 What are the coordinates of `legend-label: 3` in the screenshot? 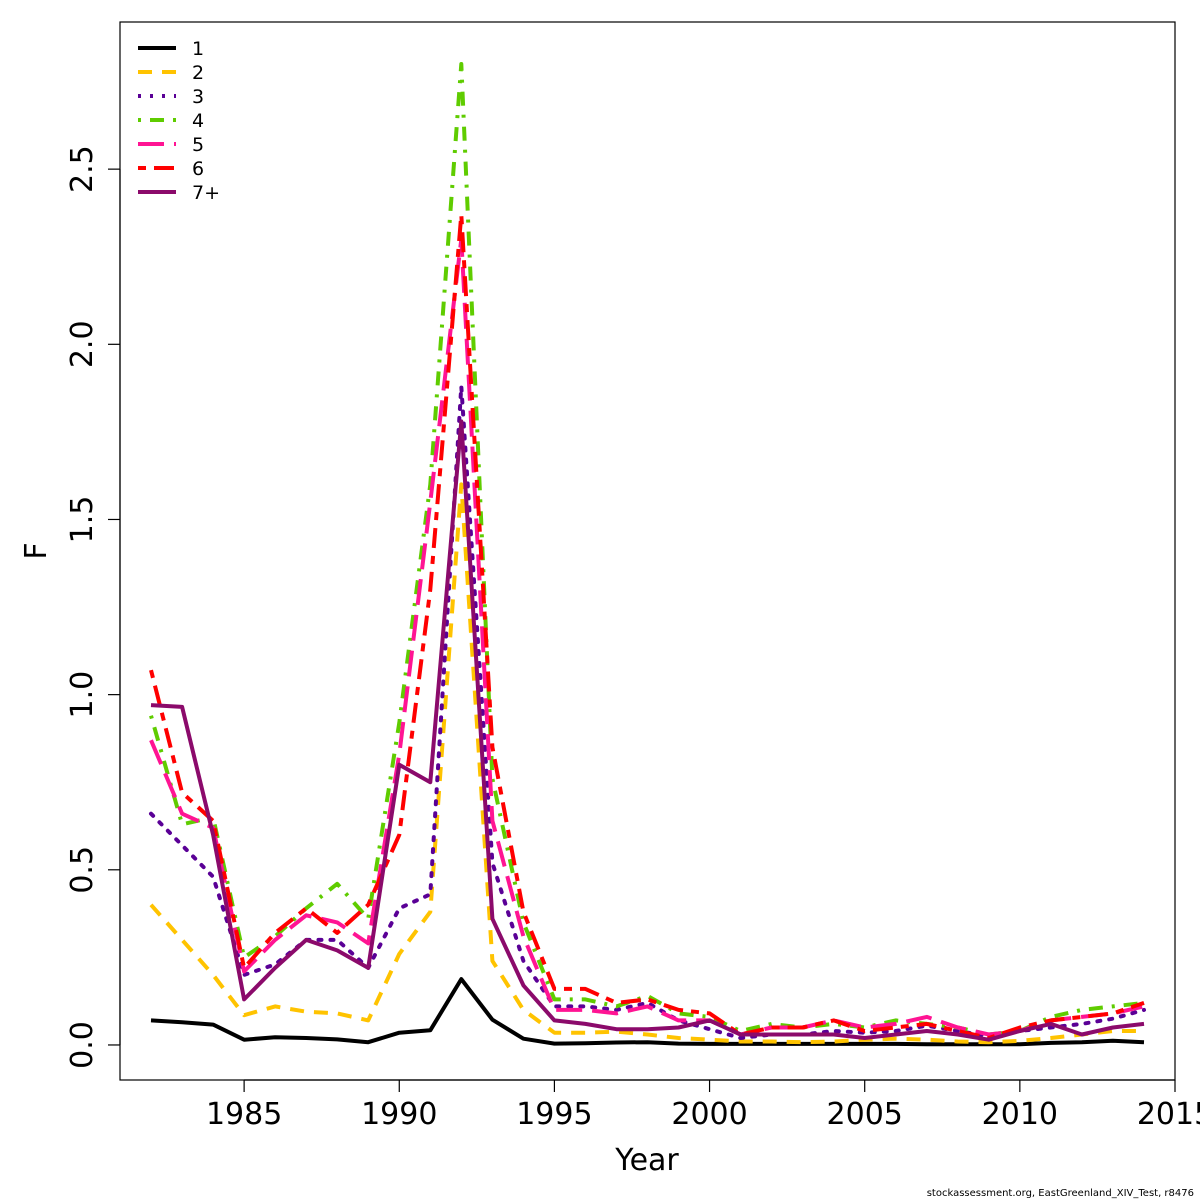 It's located at (198, 97).